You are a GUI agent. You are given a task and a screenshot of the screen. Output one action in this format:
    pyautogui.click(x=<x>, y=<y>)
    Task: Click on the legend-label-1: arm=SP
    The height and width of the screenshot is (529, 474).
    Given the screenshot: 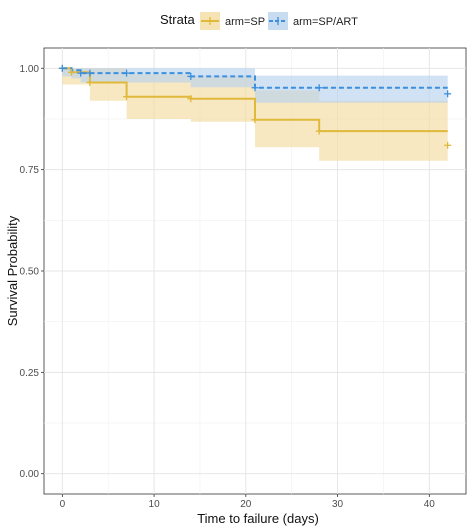 What is the action you would take?
    pyautogui.click(x=245, y=22)
    